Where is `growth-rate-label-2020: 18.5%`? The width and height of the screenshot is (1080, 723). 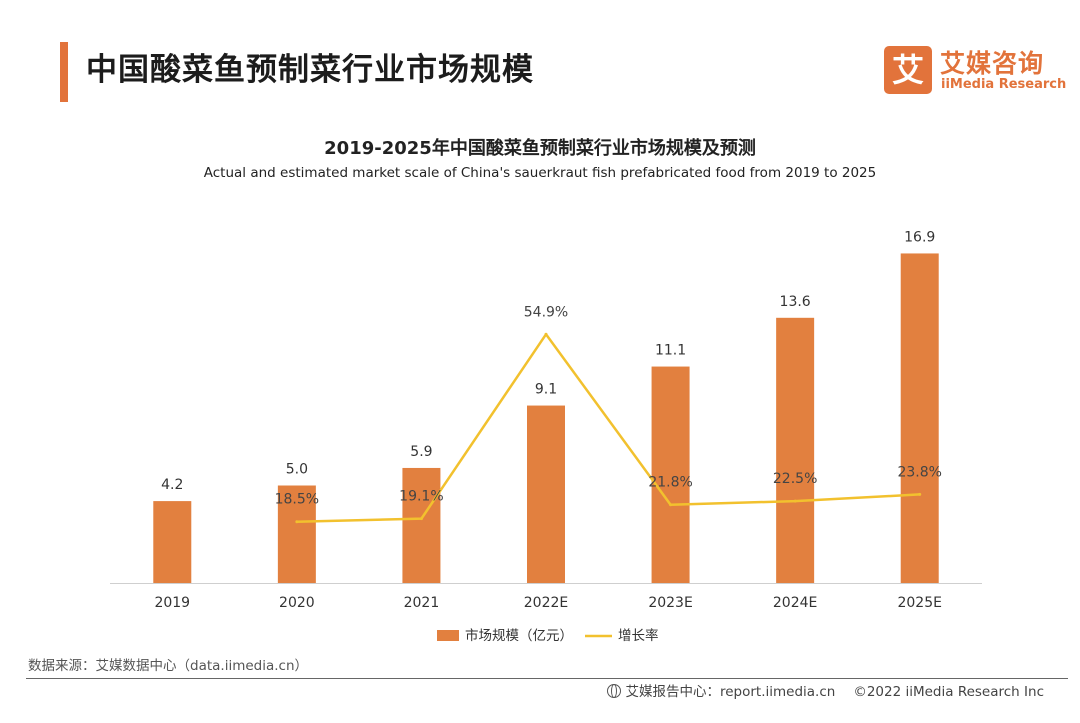
growth-rate-label-2020: 18.5% is located at coordinates (297, 500).